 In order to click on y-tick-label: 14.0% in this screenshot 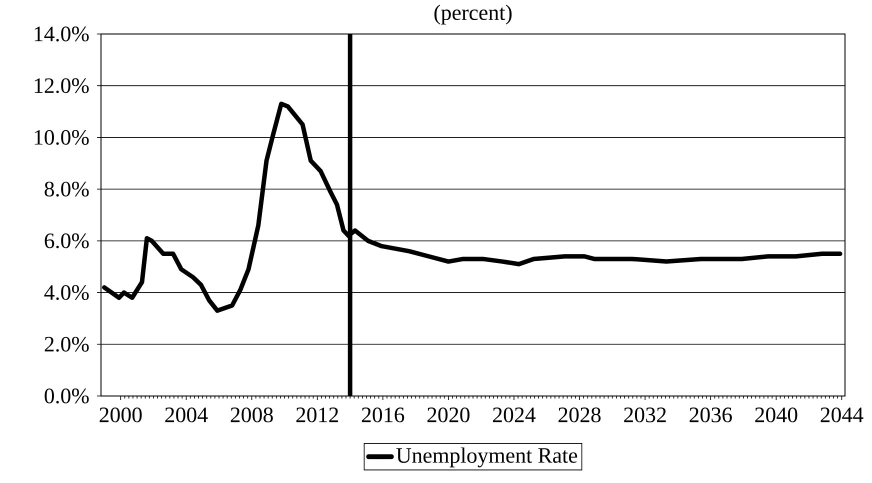, I will do `click(61, 34)`.